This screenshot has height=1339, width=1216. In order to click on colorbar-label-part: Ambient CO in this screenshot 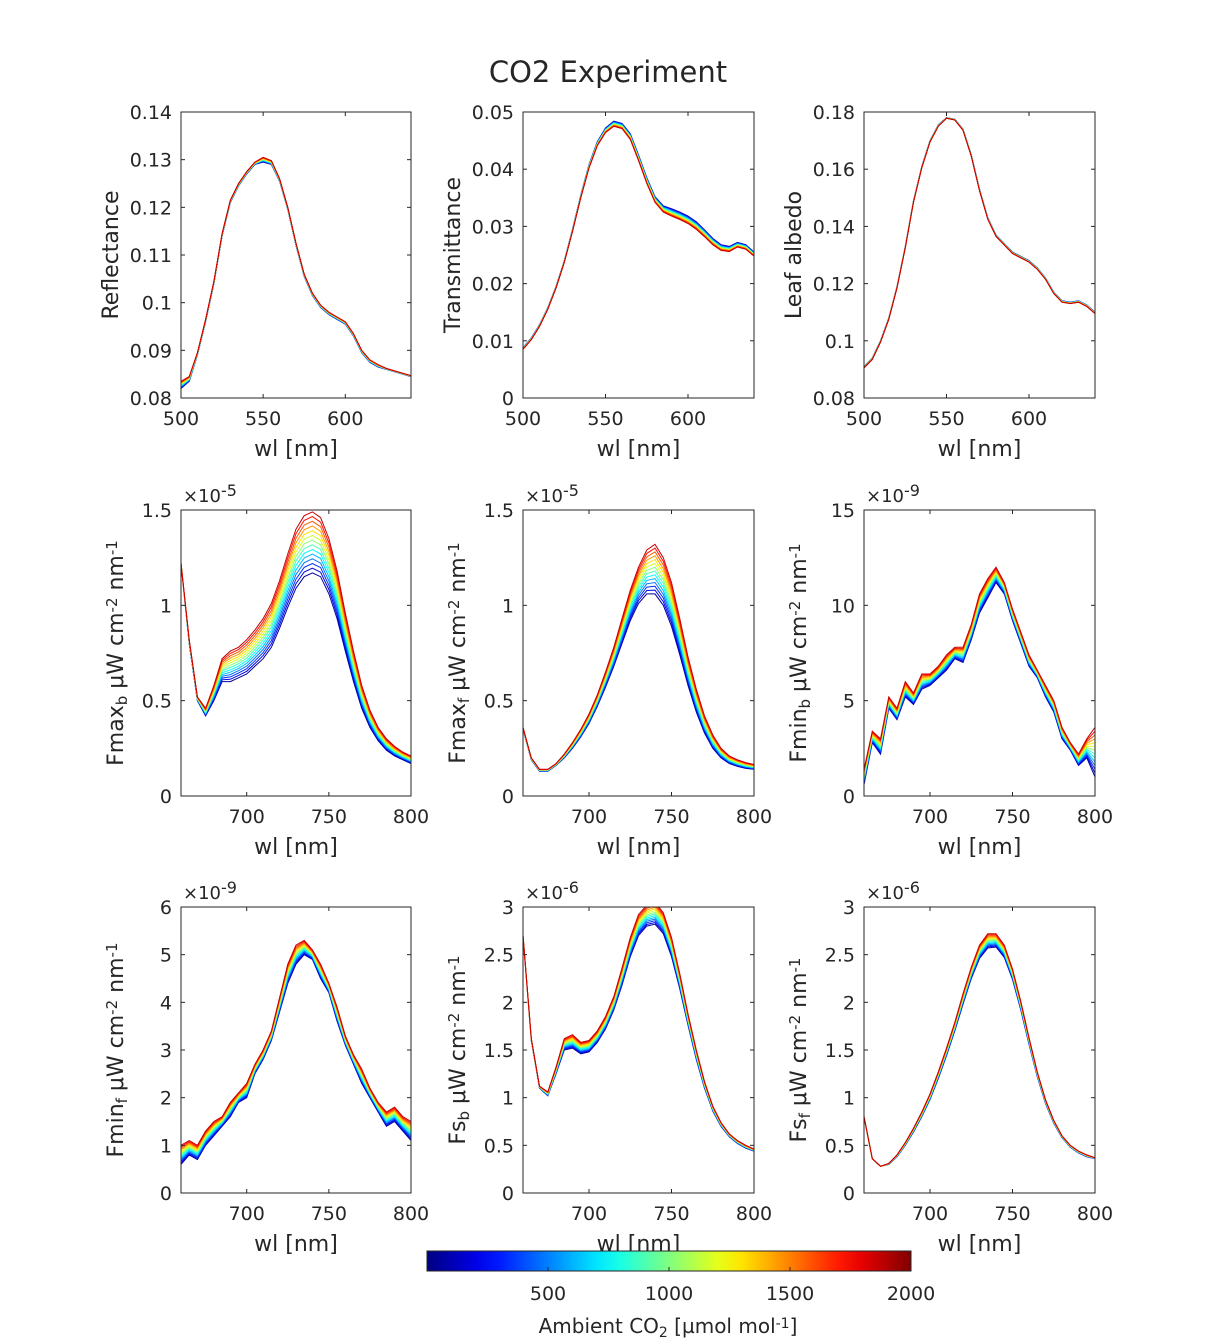, I will do `click(599, 1326)`.